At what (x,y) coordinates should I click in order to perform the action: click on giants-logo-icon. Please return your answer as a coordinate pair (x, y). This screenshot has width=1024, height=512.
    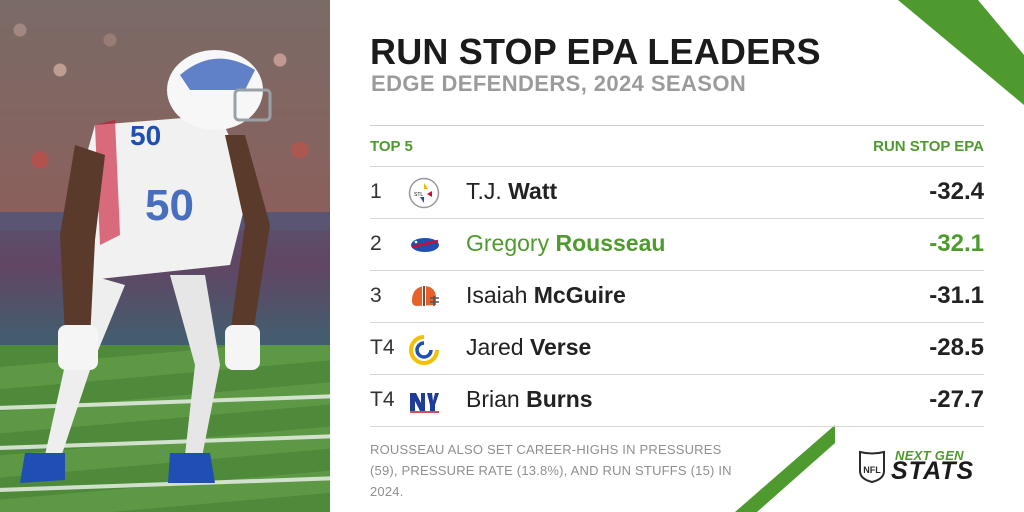
    Looking at the image, I should click on (424, 403).